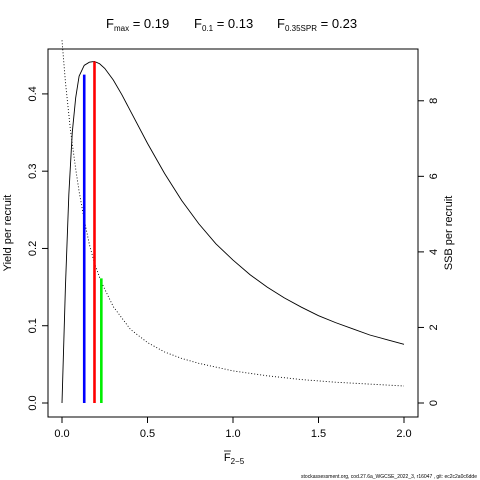 The image size is (480, 480). Describe the element at coordinates (92, 232) in the screenshot. I see `reference-lines` at that location.